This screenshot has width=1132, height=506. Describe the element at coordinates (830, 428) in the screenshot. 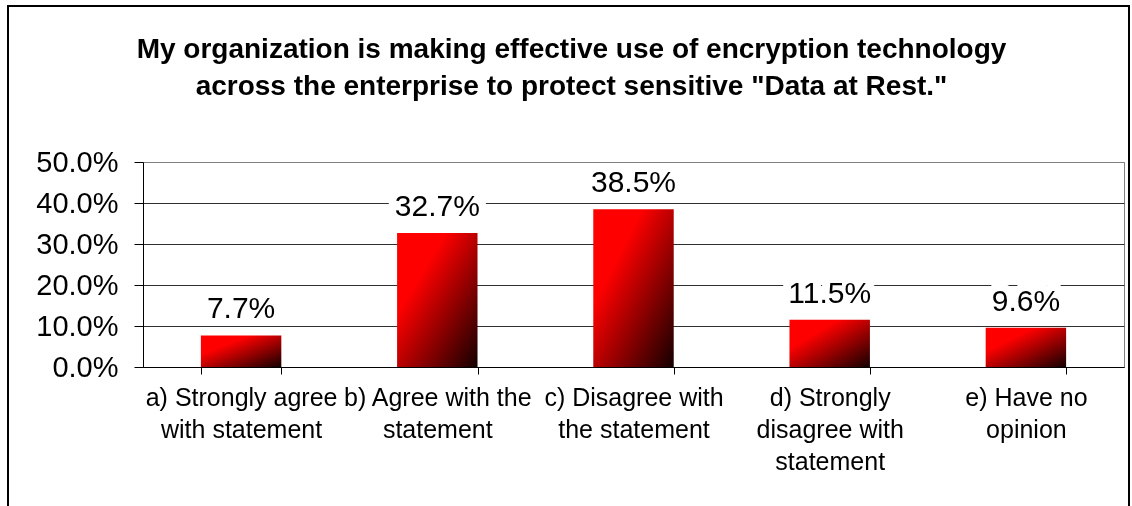

I see `x-tick-label: d) Strongly disagree with statement` at that location.